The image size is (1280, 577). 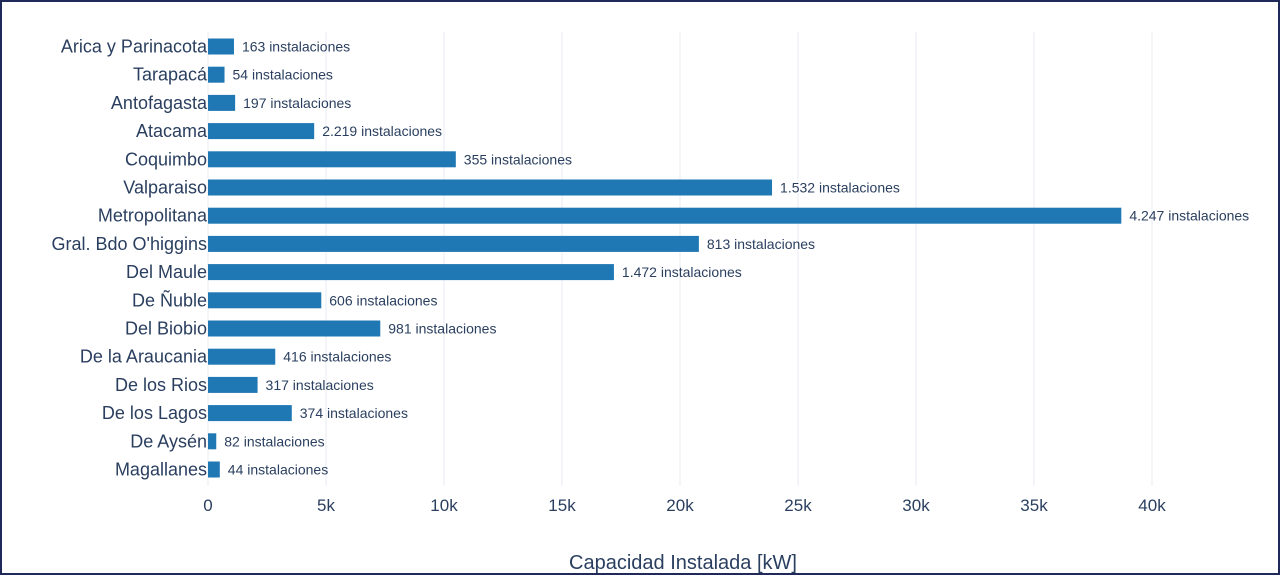 What do you see at coordinates (761, 244) in the screenshot?
I see `data-label: 813 instalaciones` at bounding box center [761, 244].